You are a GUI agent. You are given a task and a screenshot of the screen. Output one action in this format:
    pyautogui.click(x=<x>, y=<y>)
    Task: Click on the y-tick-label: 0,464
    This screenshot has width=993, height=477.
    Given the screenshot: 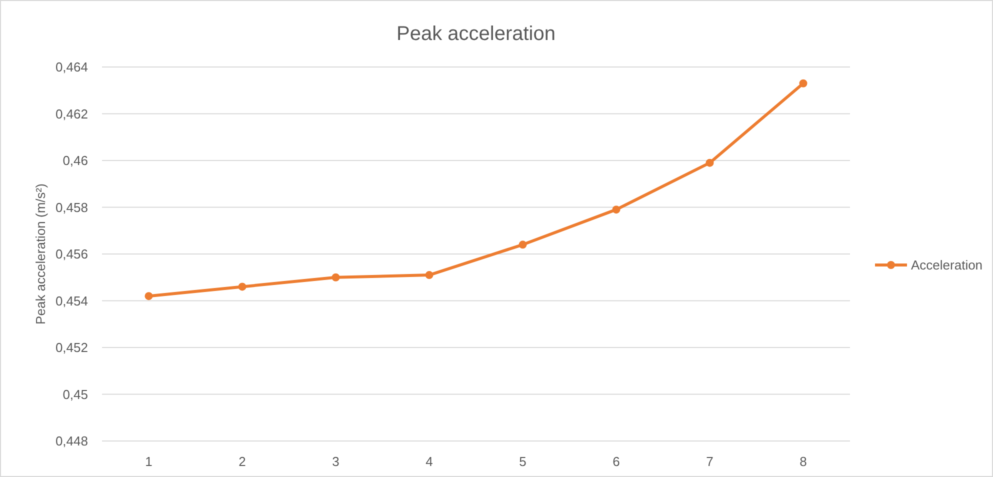 What is the action you would take?
    pyautogui.click(x=71, y=67)
    